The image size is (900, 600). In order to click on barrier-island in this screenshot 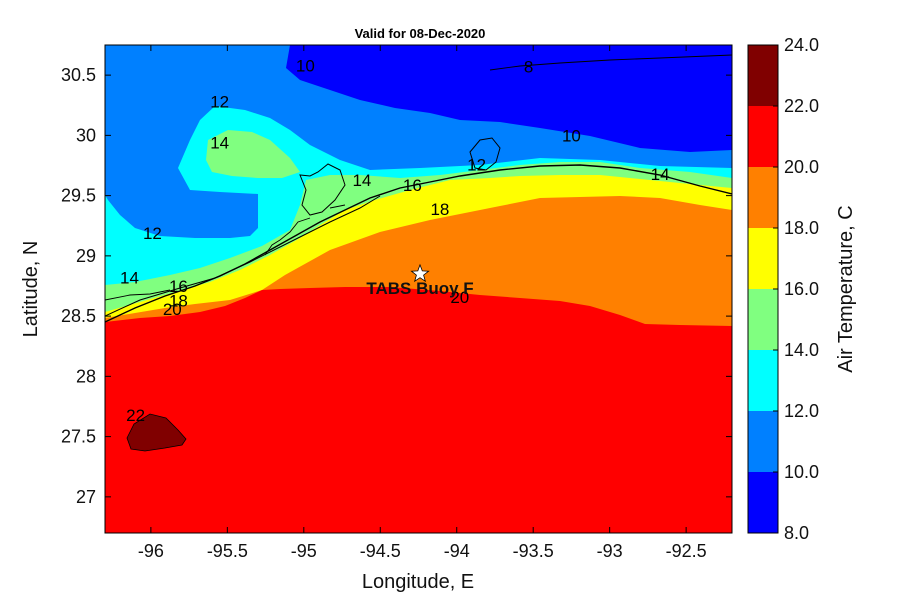, I will do `click(243, 256)`.